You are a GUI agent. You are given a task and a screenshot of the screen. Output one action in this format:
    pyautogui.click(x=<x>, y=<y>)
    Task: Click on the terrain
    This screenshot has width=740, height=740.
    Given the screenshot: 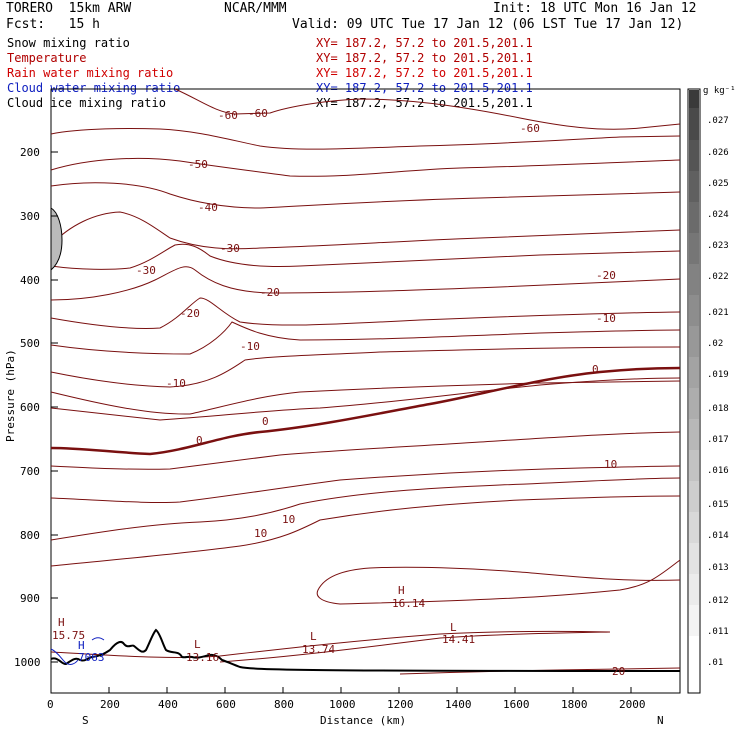 What is the action you would take?
    pyautogui.click(x=365, y=650)
    